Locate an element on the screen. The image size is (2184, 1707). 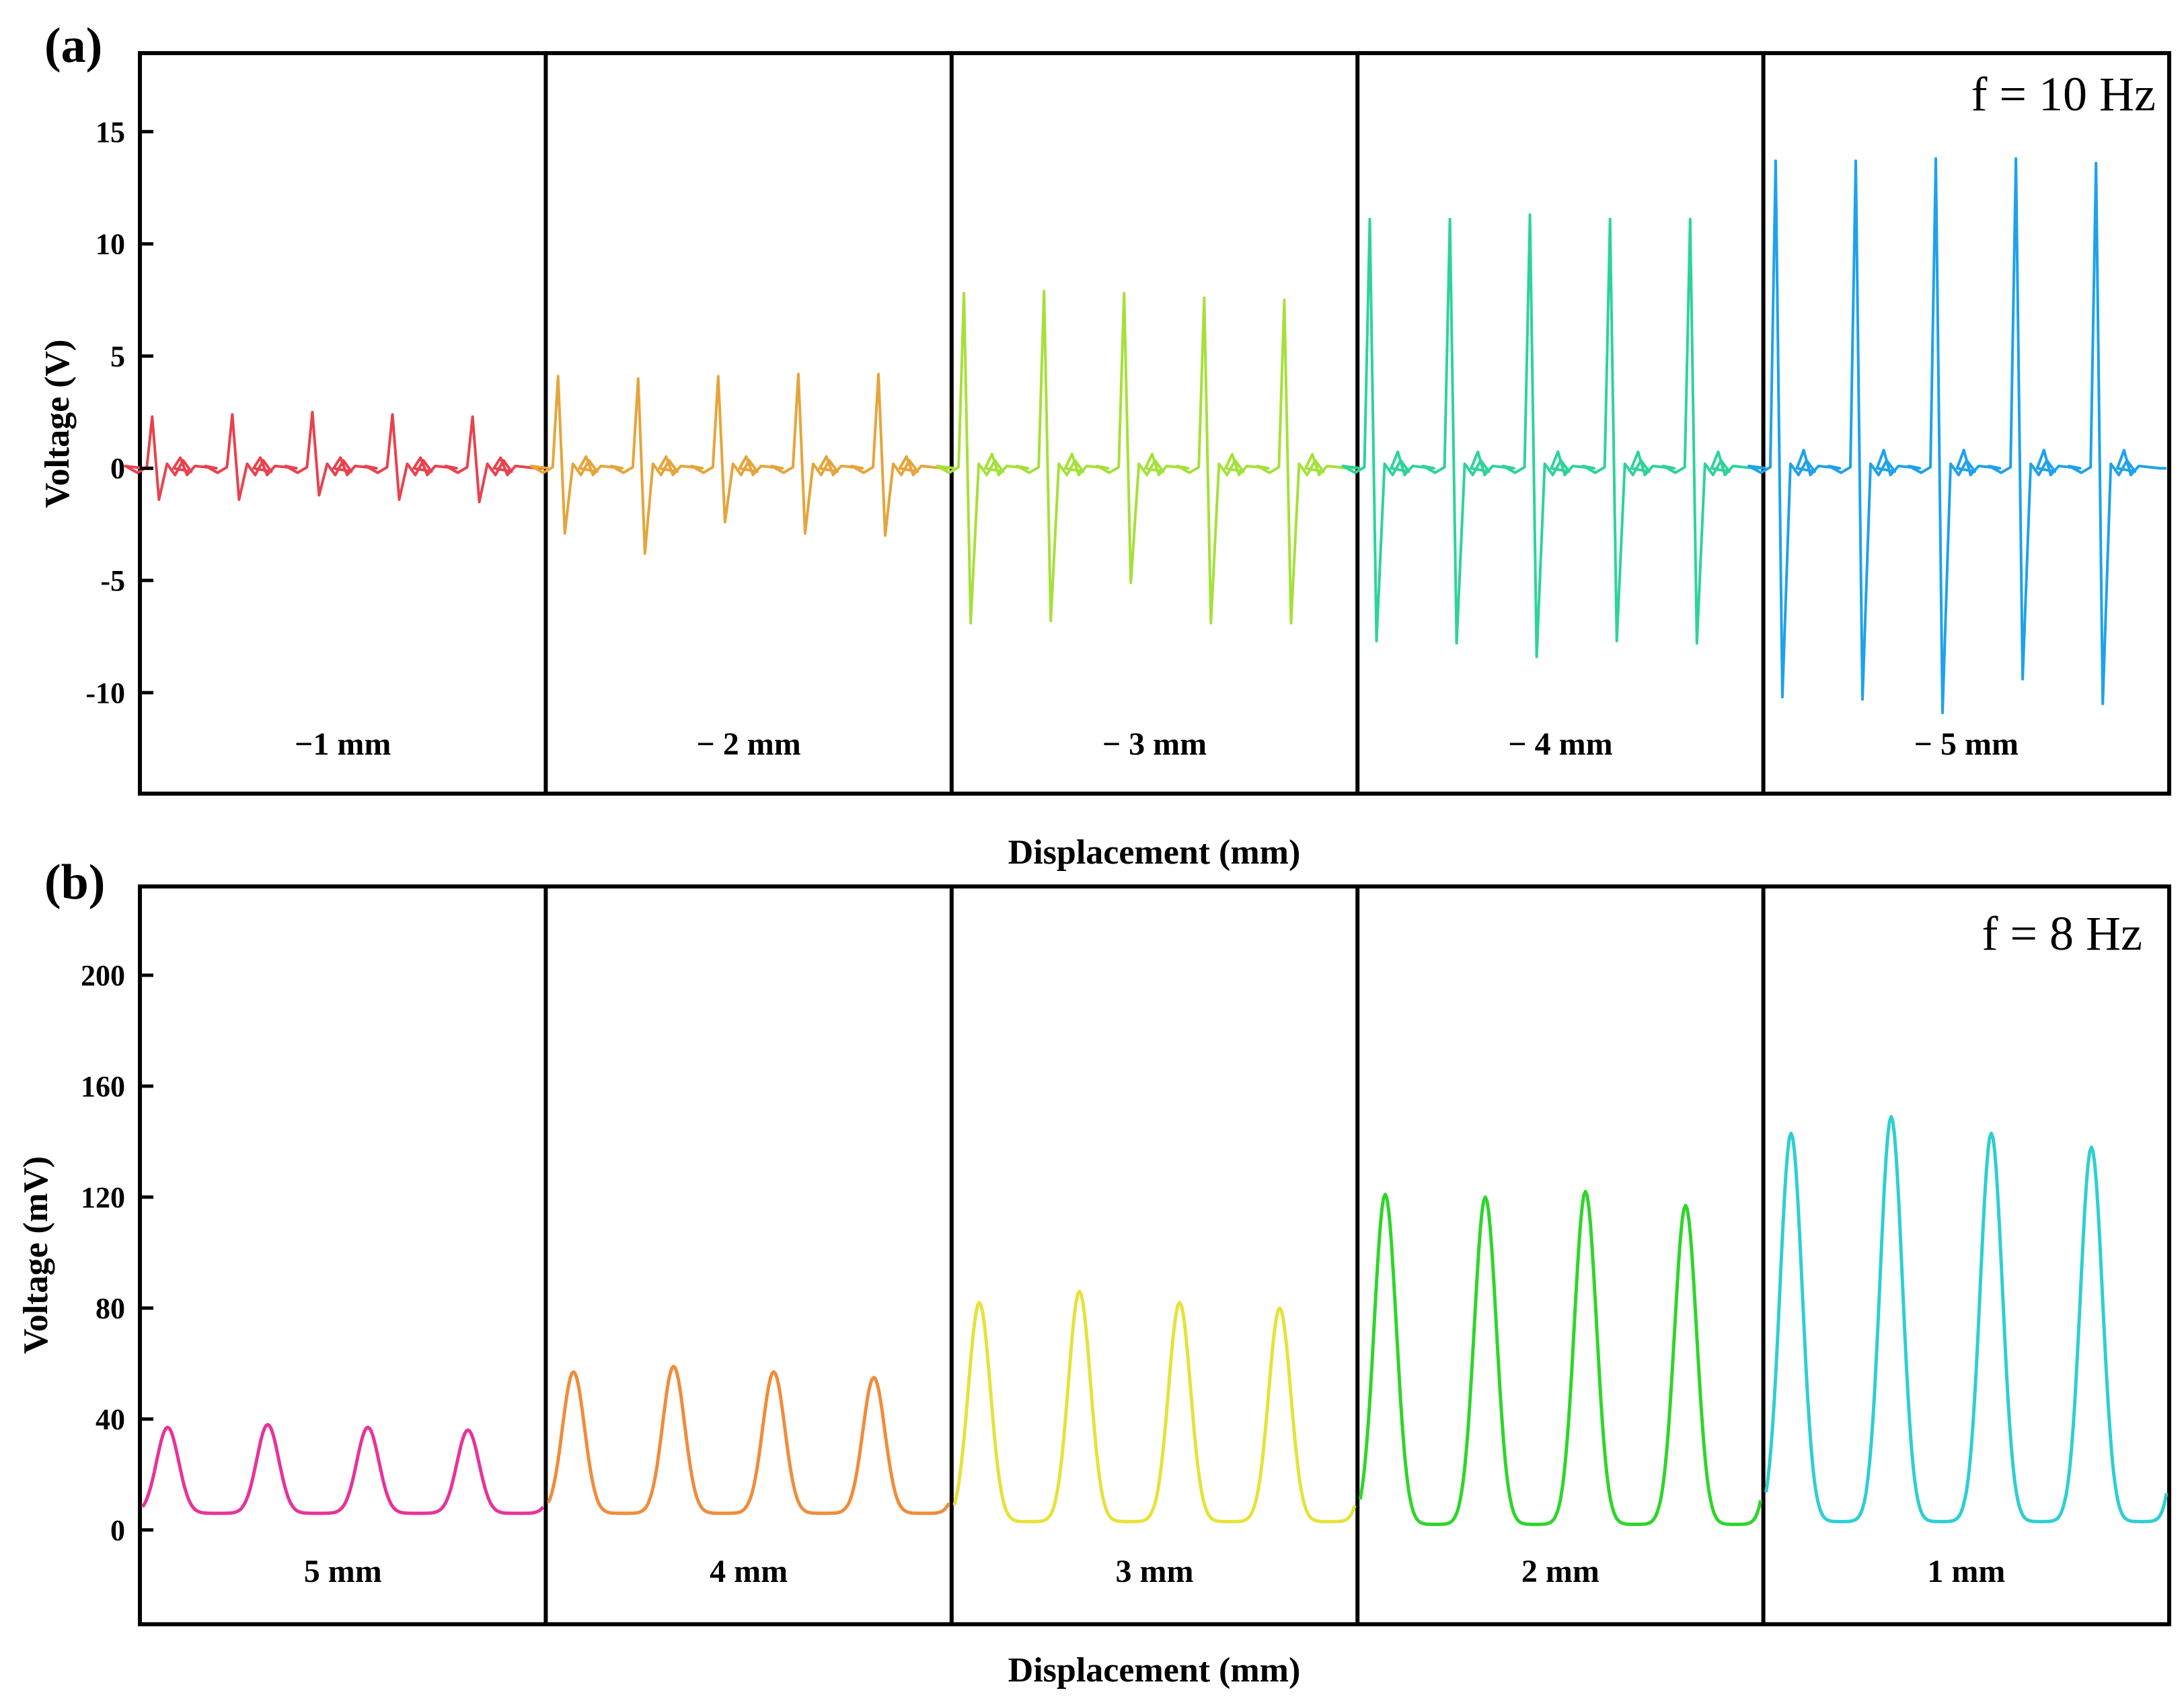
b-segment-label: 2 mm is located at coordinates (1560, 1571).